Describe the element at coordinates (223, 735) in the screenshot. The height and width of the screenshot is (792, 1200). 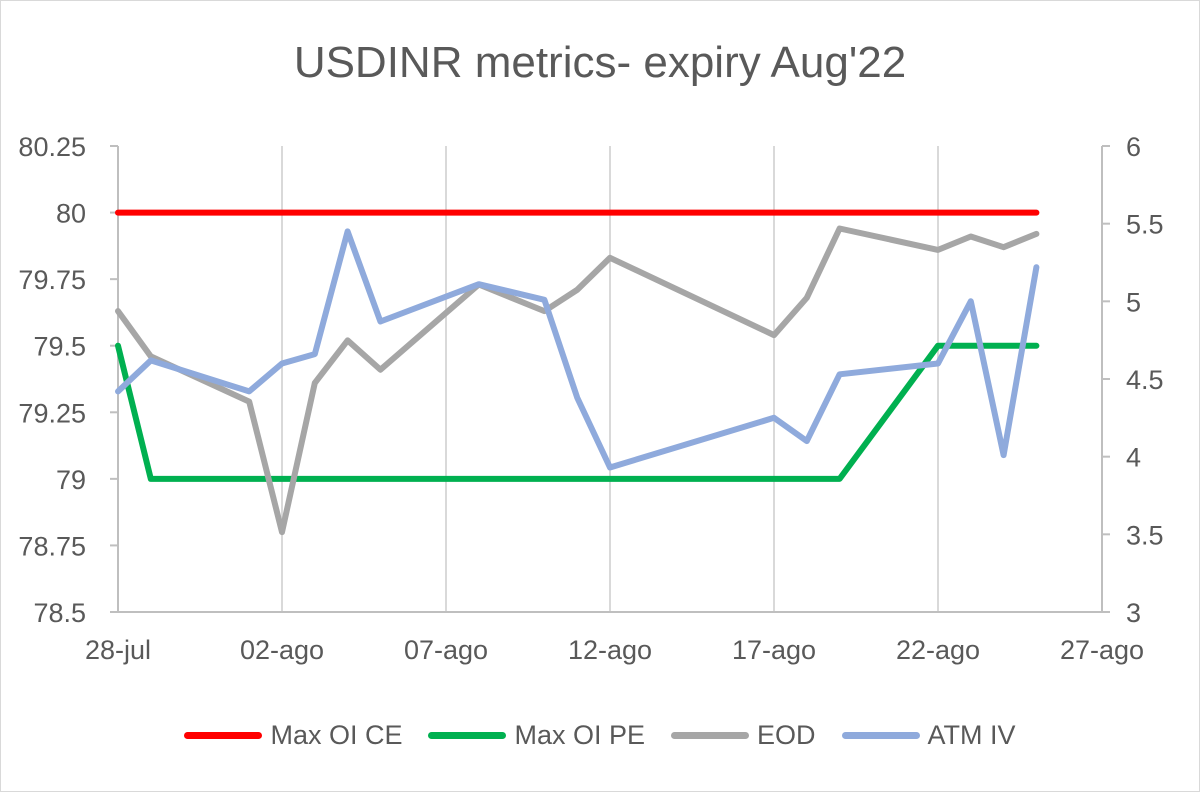
I see `legend-swatch-max-oi-ce` at that location.